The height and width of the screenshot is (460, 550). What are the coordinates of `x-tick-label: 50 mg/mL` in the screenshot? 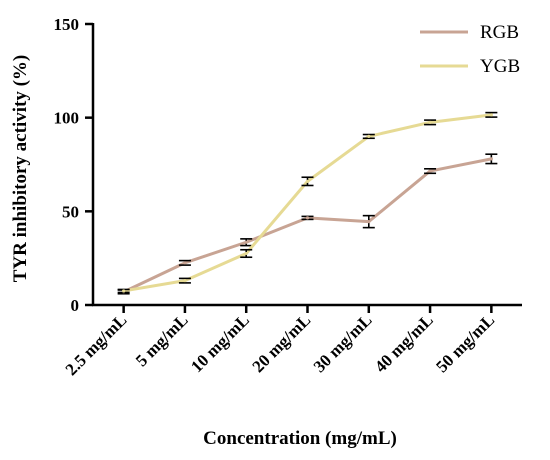 It's located at (465, 343).